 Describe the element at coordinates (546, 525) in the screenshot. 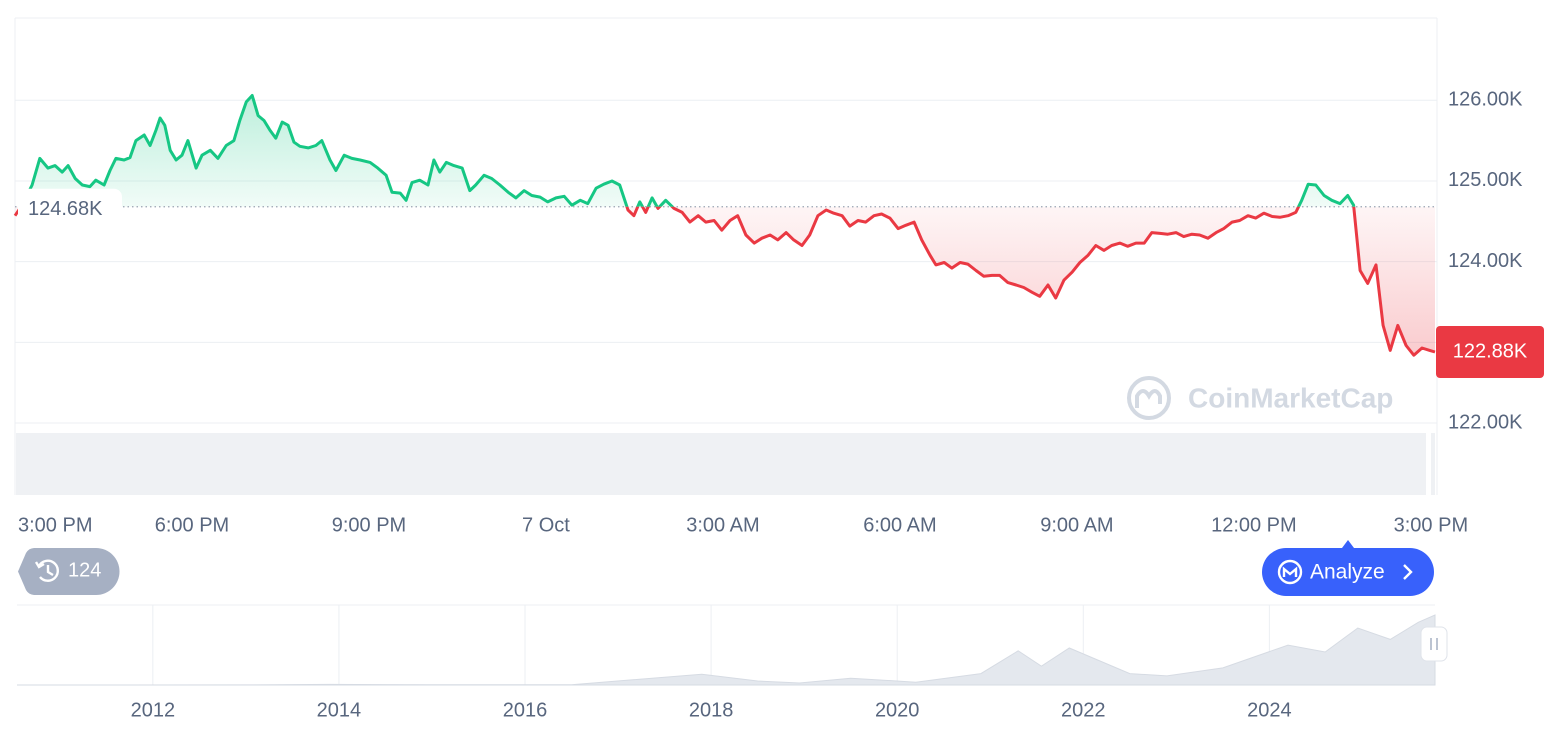

I see `x-tick-label: 7 Oct` at that location.